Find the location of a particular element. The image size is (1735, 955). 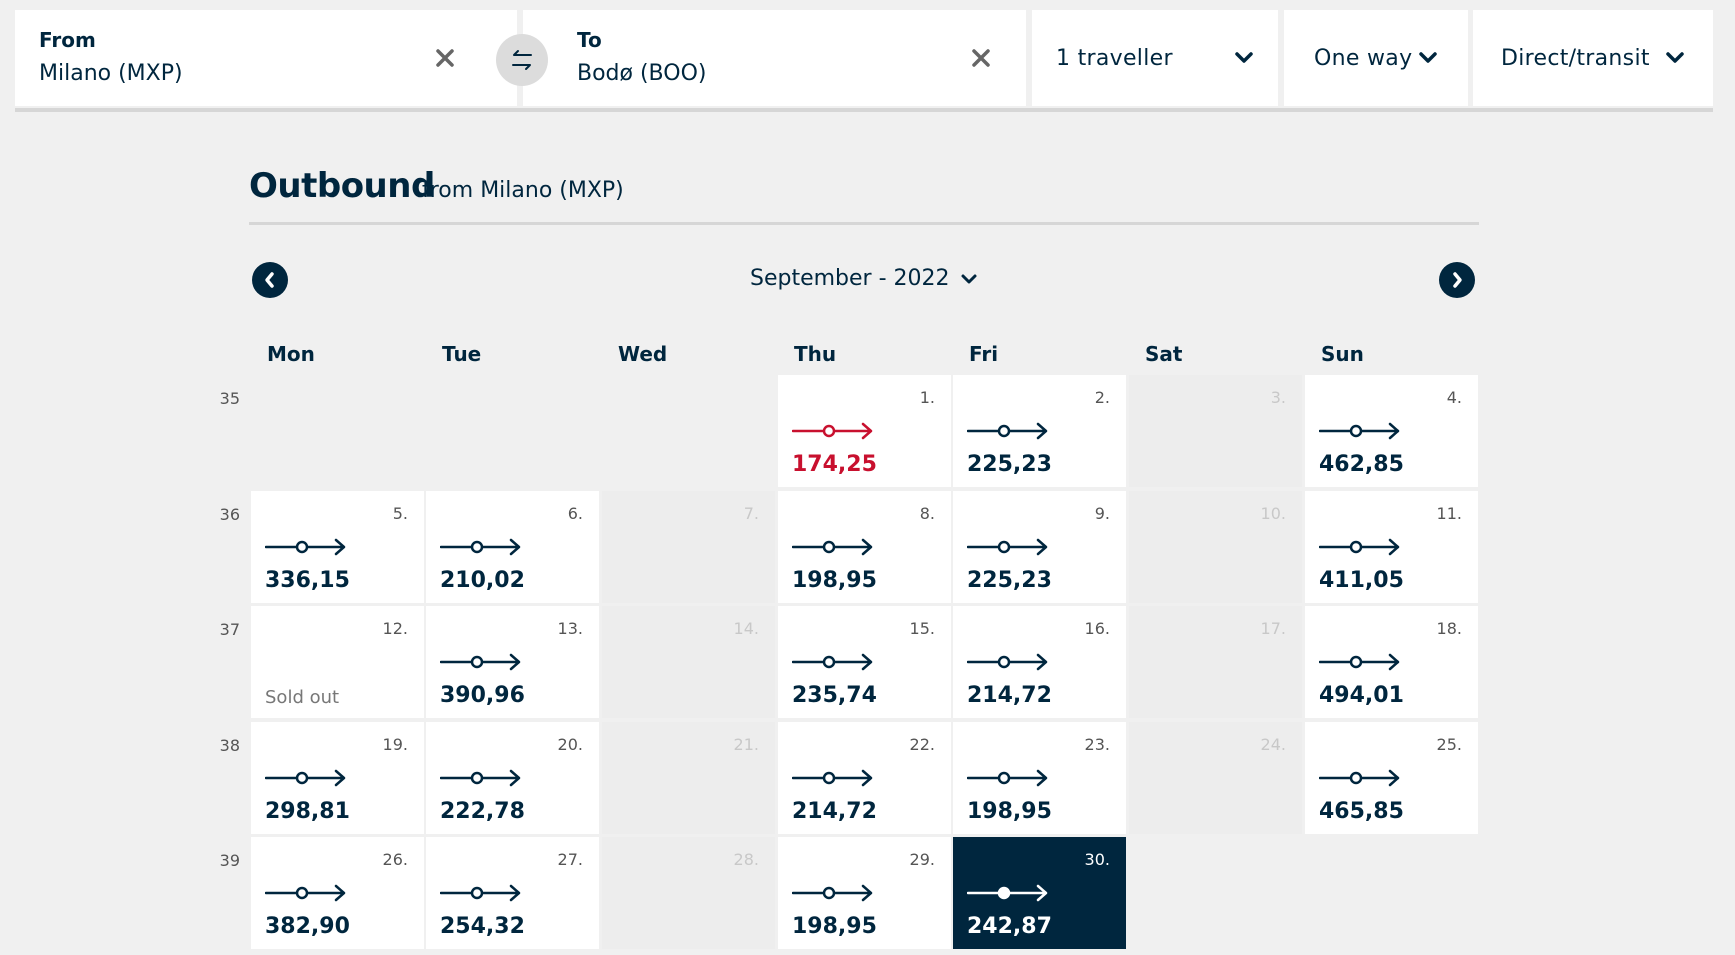

next-month-button is located at coordinates (1457, 280).